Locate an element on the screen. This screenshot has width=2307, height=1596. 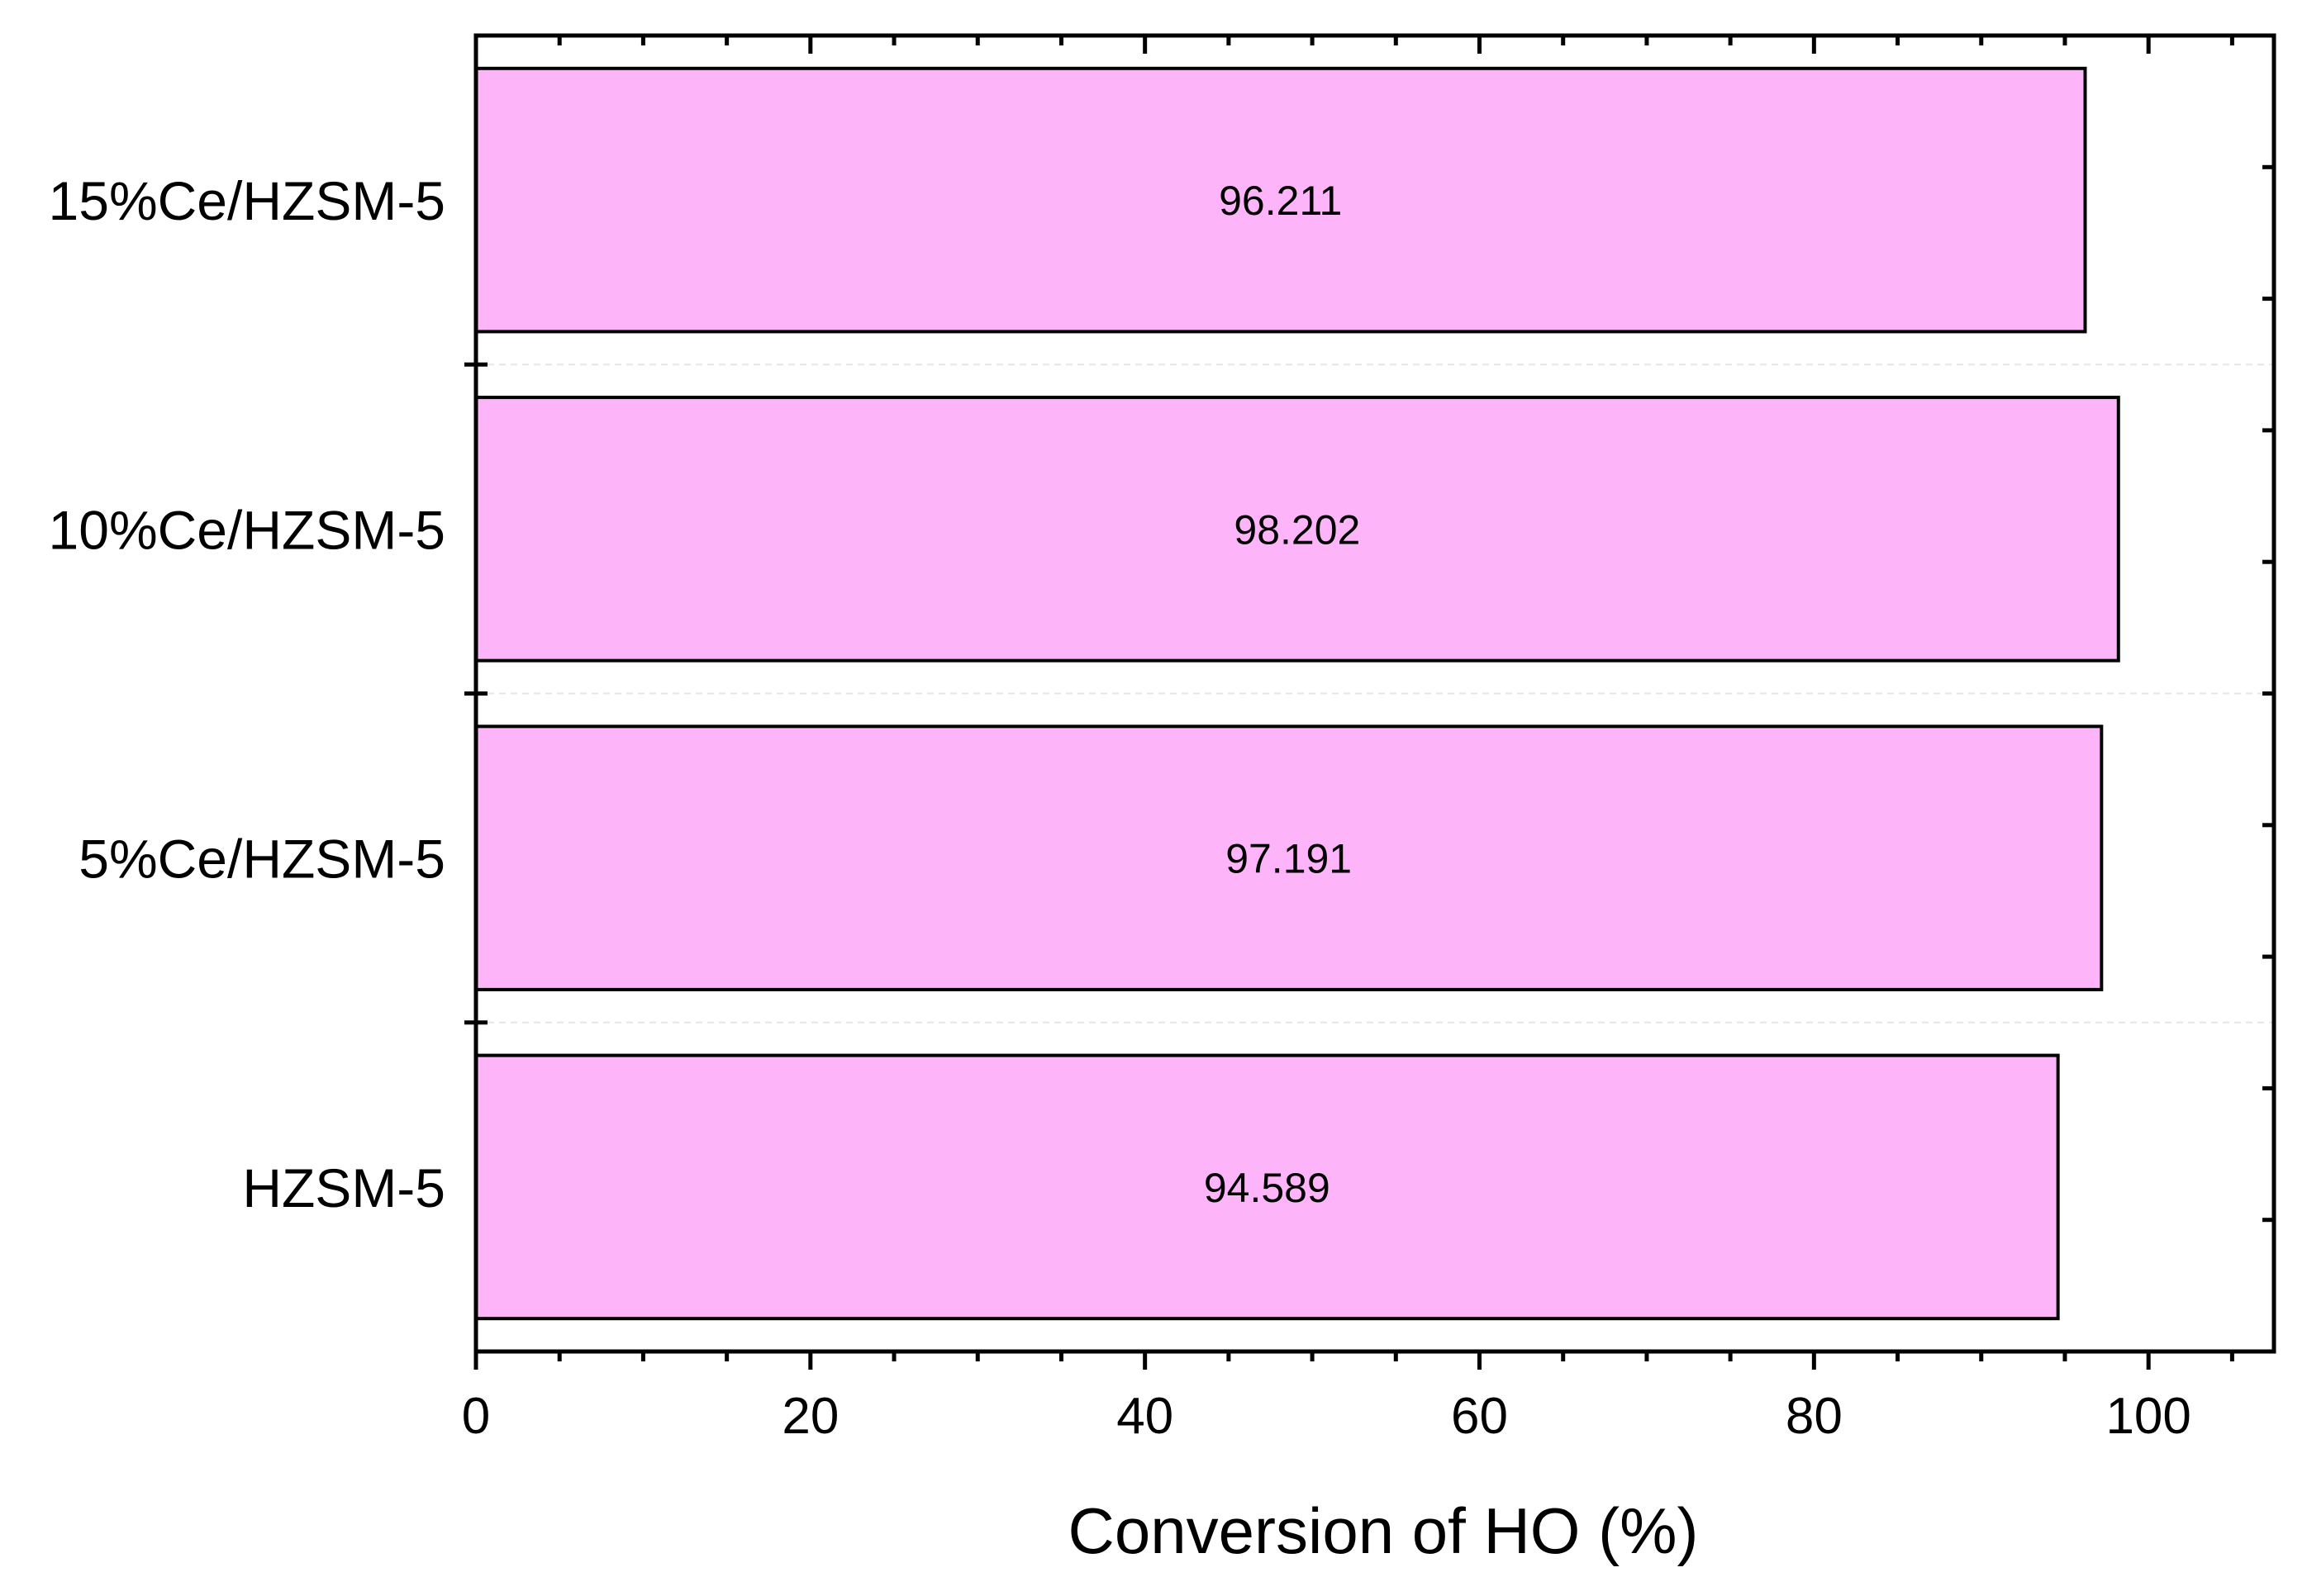
x-tick-label-100: 100 is located at coordinates (2147, 1416).